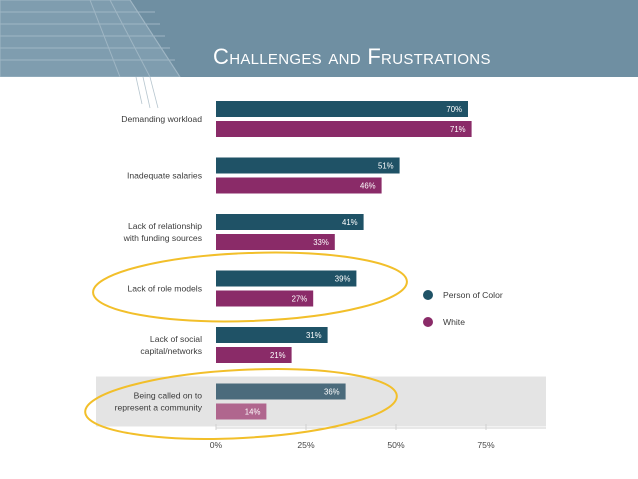 The width and height of the screenshot is (638, 479). What do you see at coordinates (321, 242) in the screenshot?
I see `data-label: 33%` at bounding box center [321, 242].